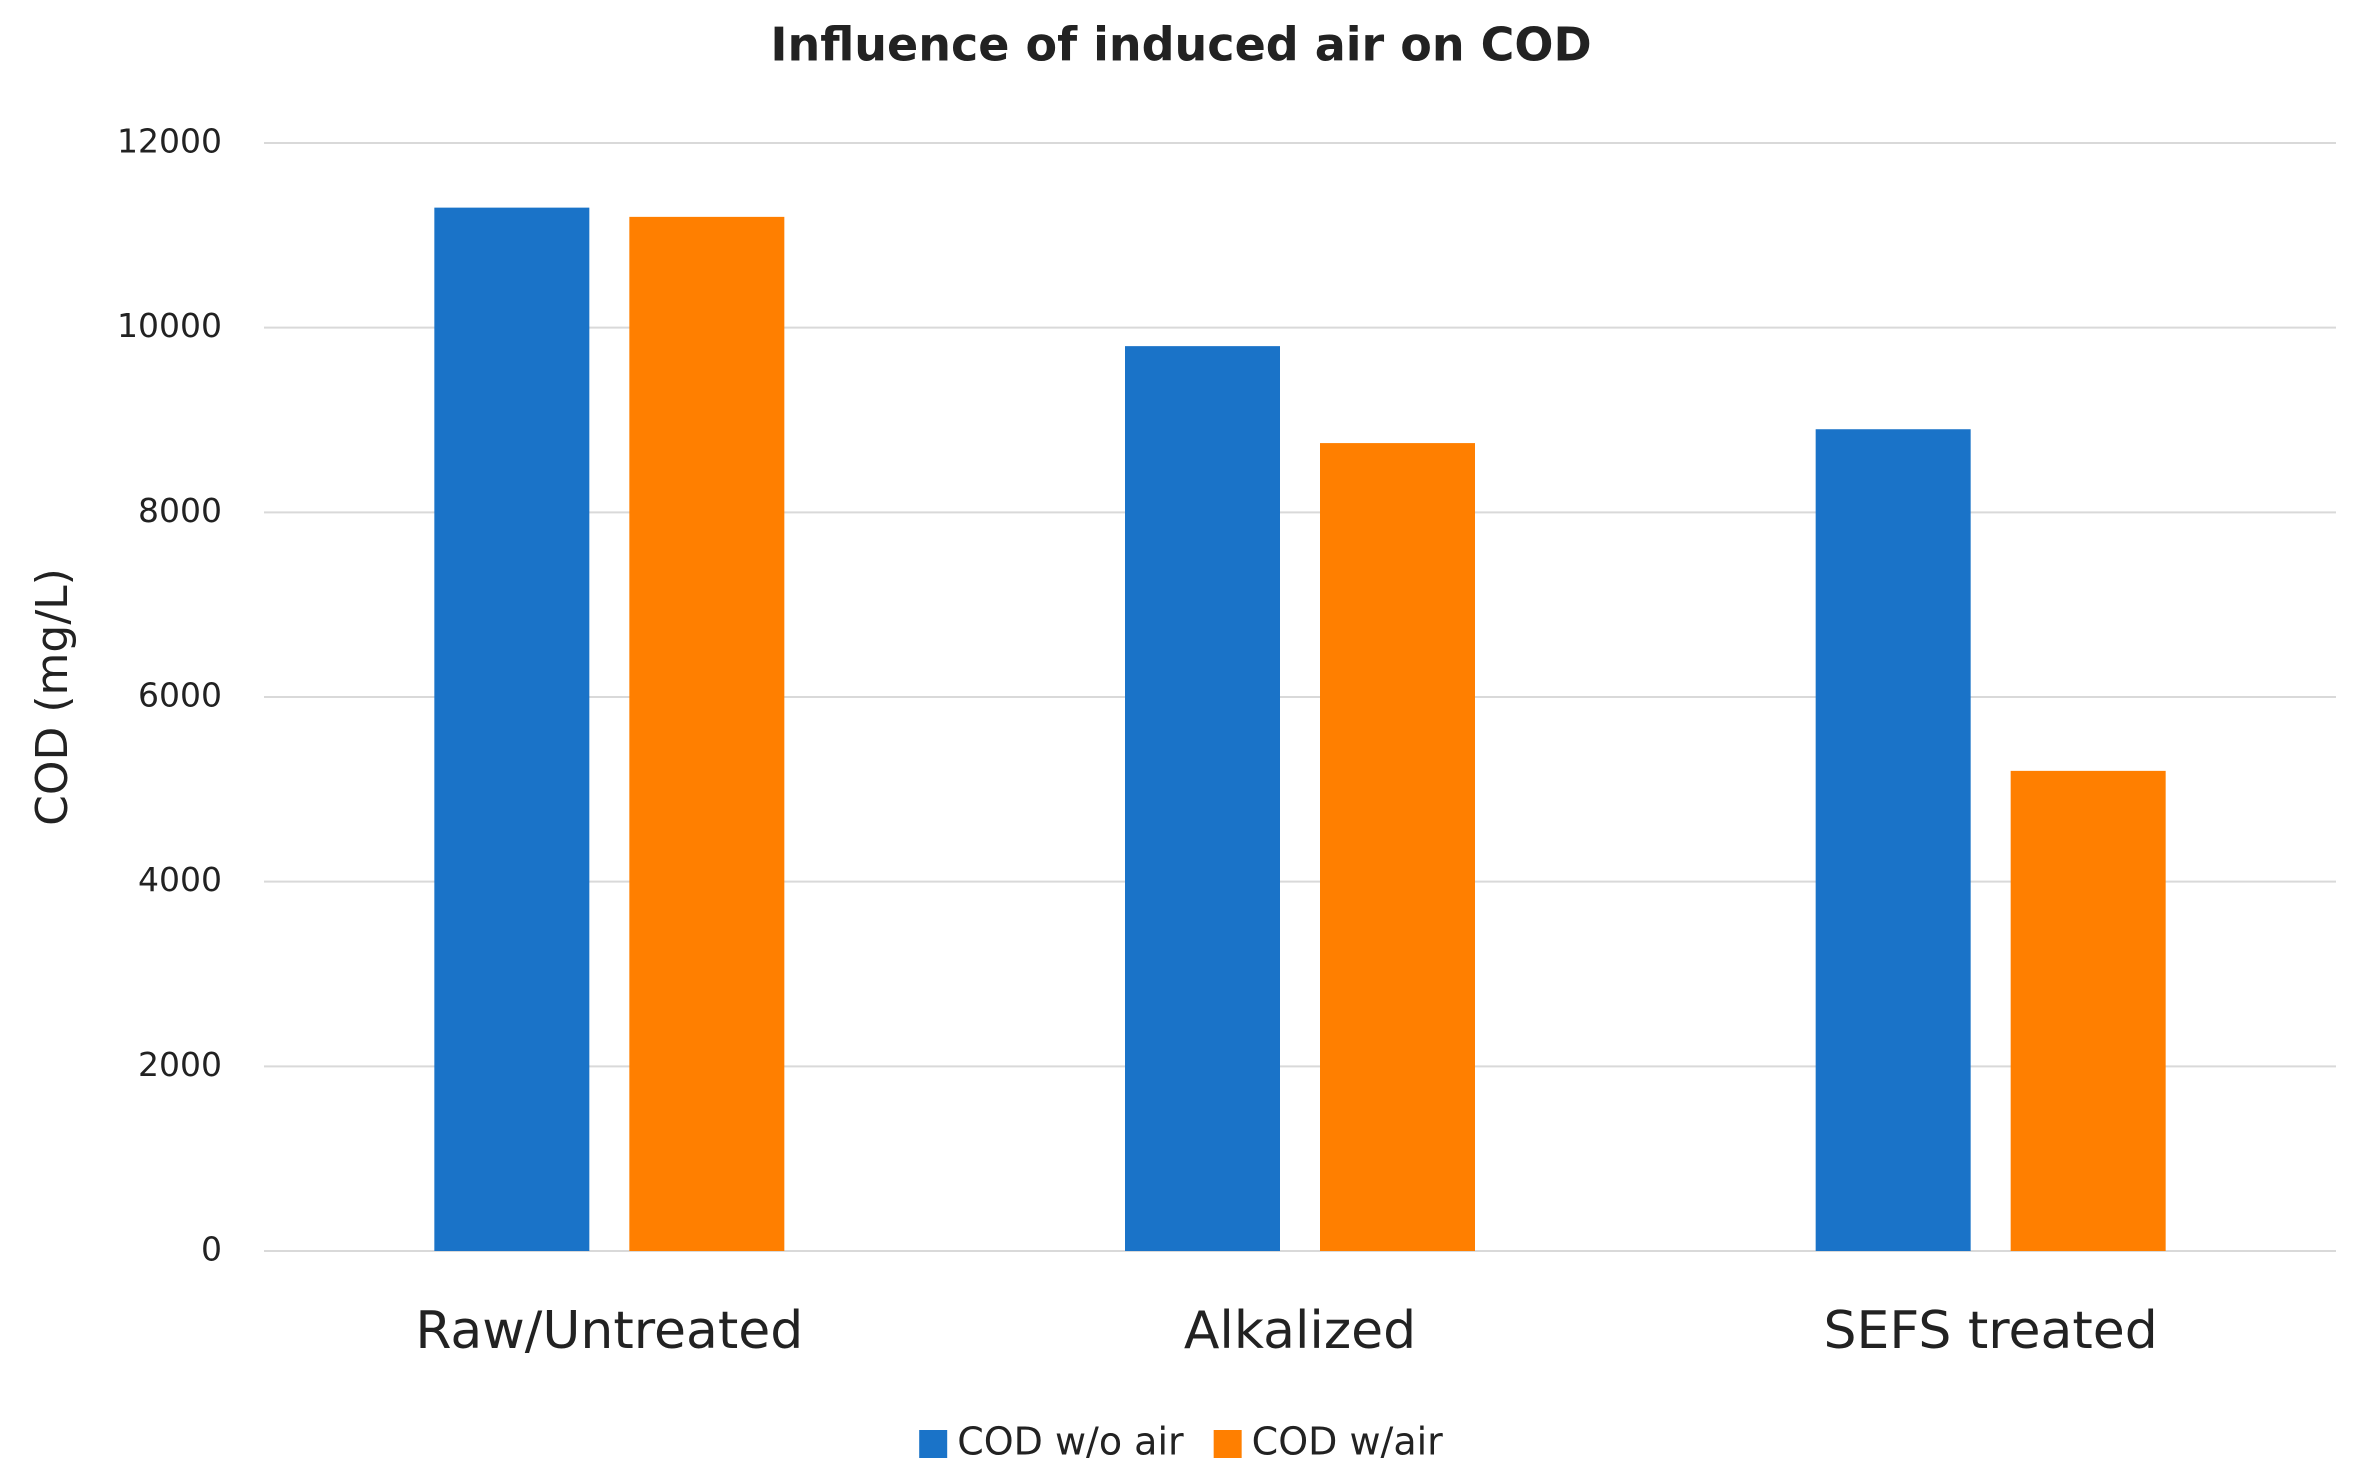  I want to click on x-tick-label: Raw/Untreated, so click(609, 1331).